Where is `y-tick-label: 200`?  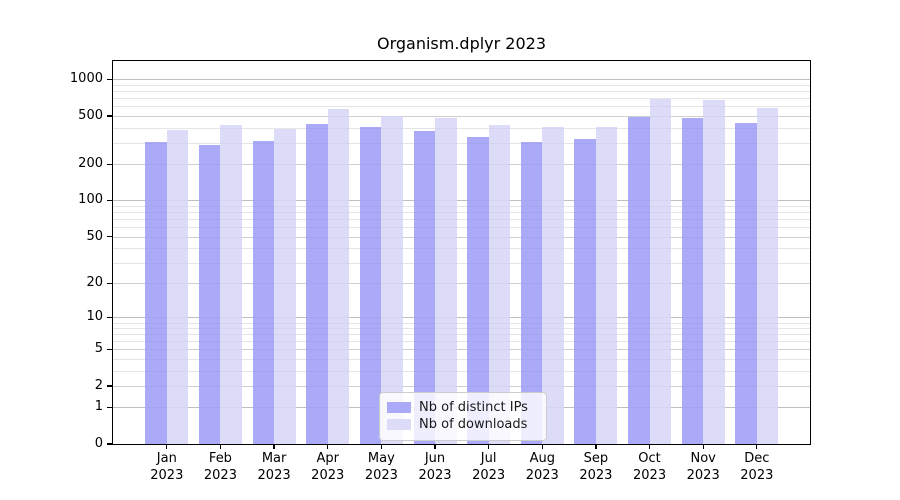
y-tick-label: 200 is located at coordinates (90, 164).